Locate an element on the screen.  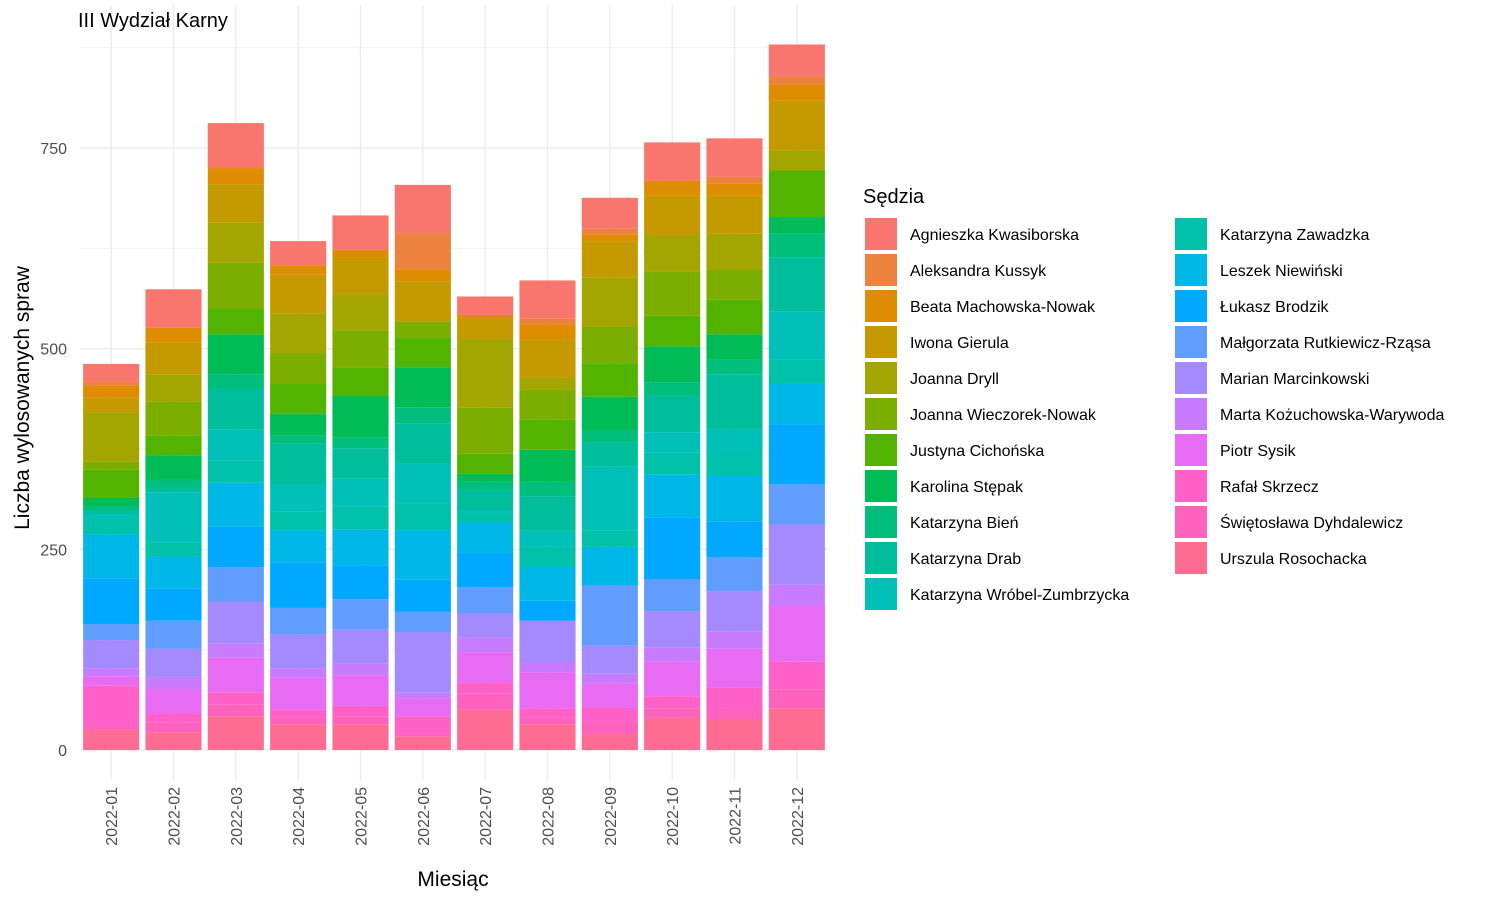
x-tick-label: 2022-11 is located at coordinates (736, 816).